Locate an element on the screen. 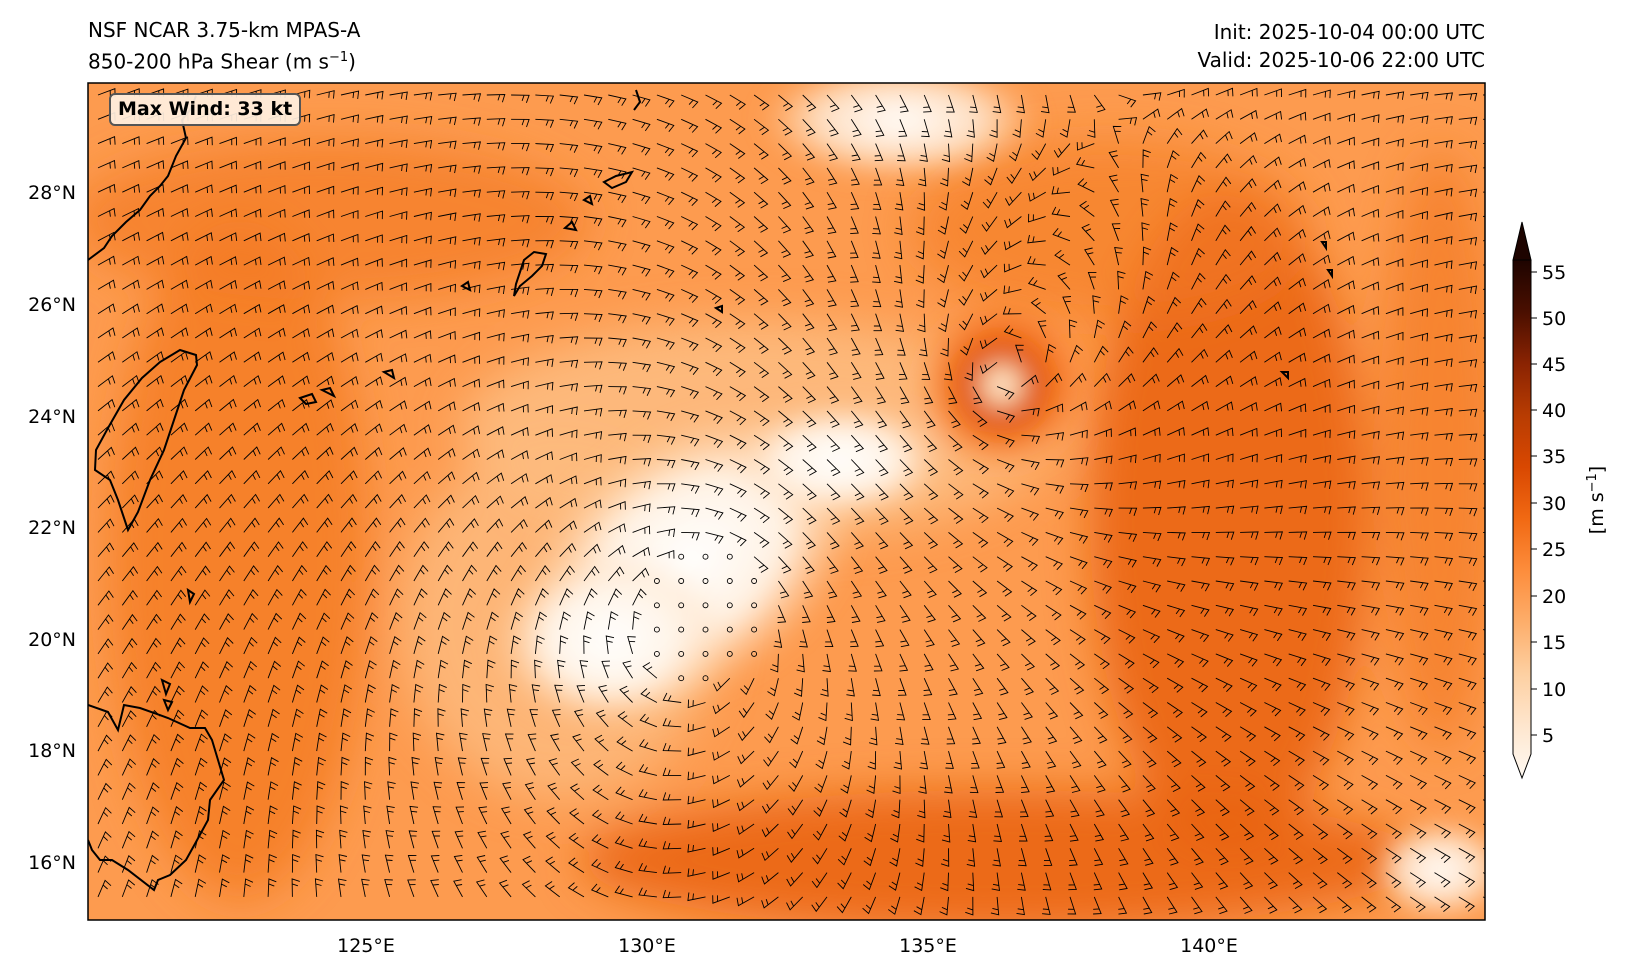  max-wind-box: Max Wind: 33 kt is located at coordinates (205, 109).